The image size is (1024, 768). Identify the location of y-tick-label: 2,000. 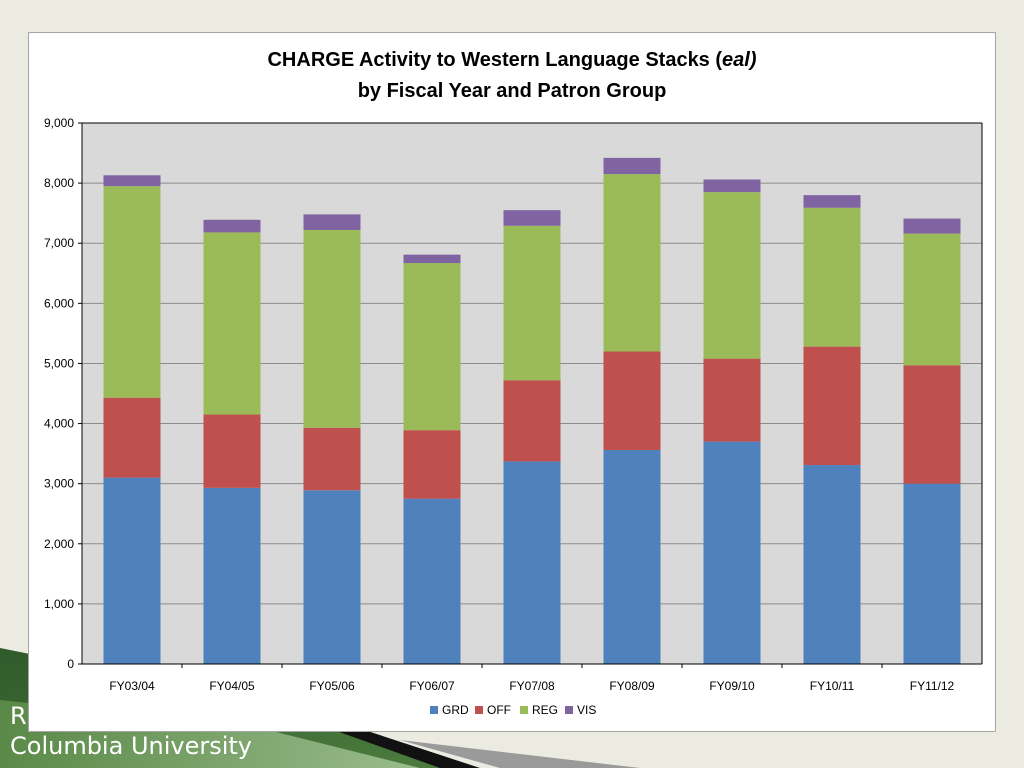
(59, 544).